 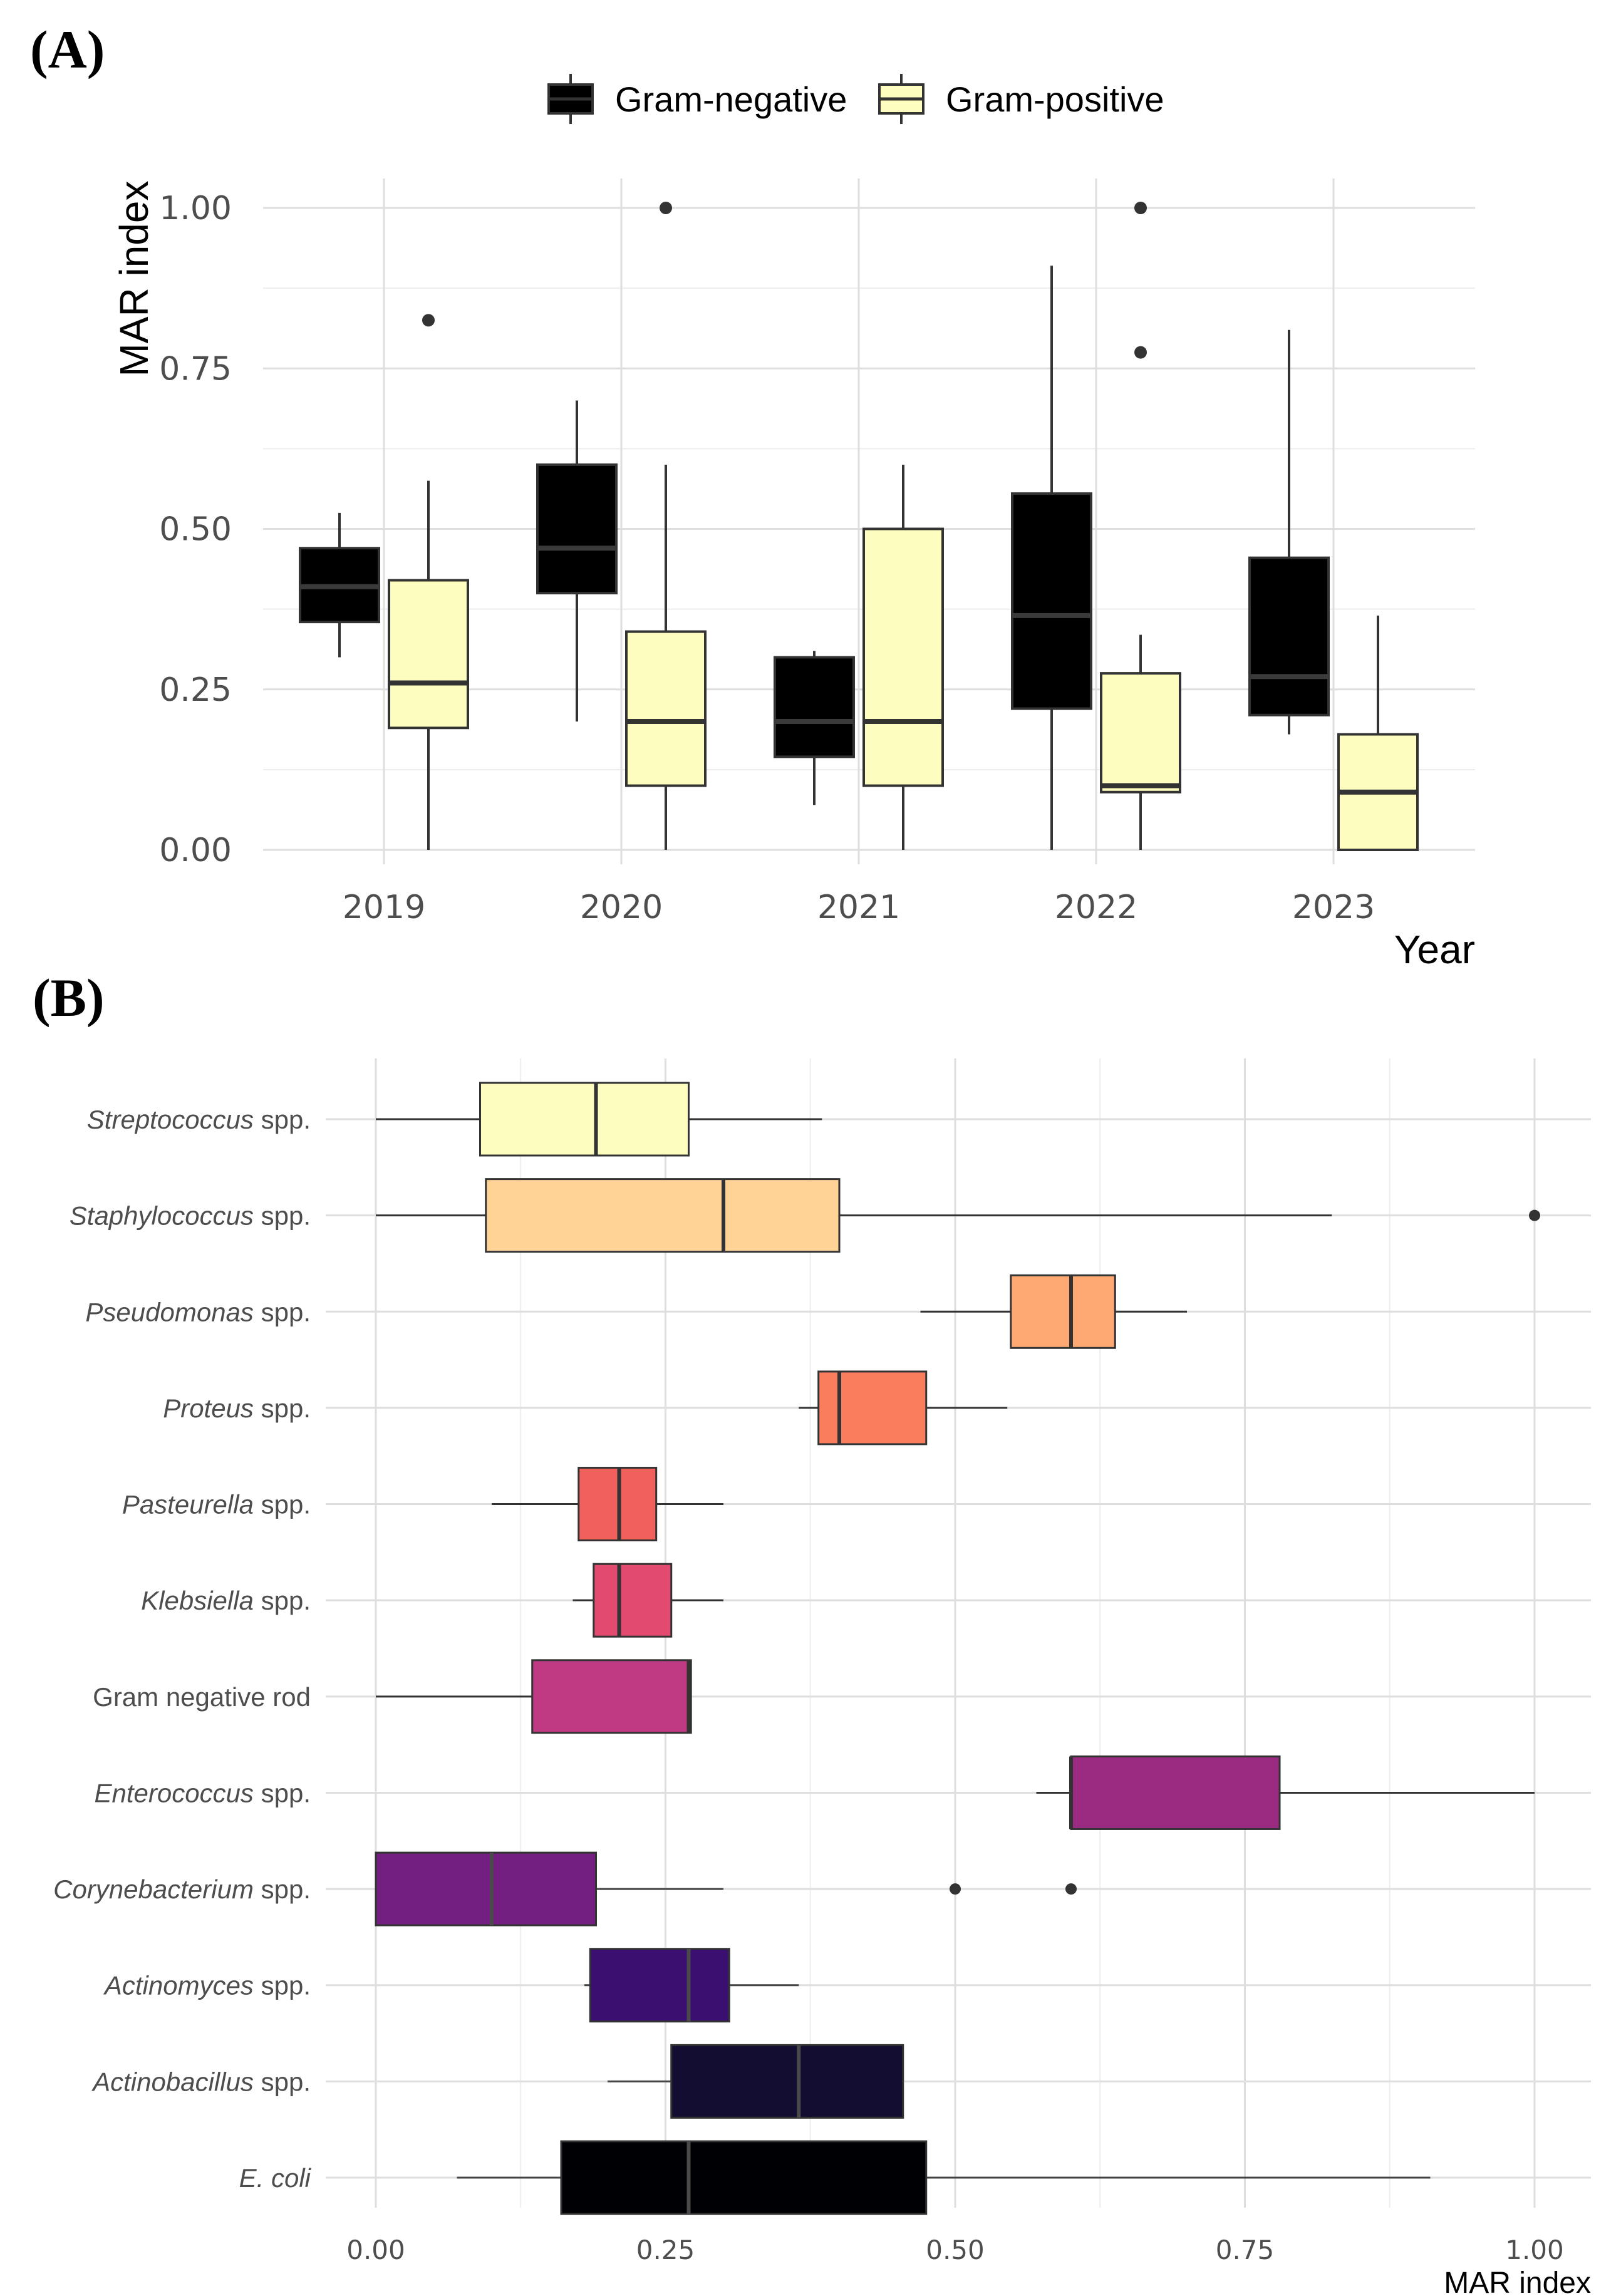 I want to click on y-tick-label: 0.00, so click(x=195, y=850).